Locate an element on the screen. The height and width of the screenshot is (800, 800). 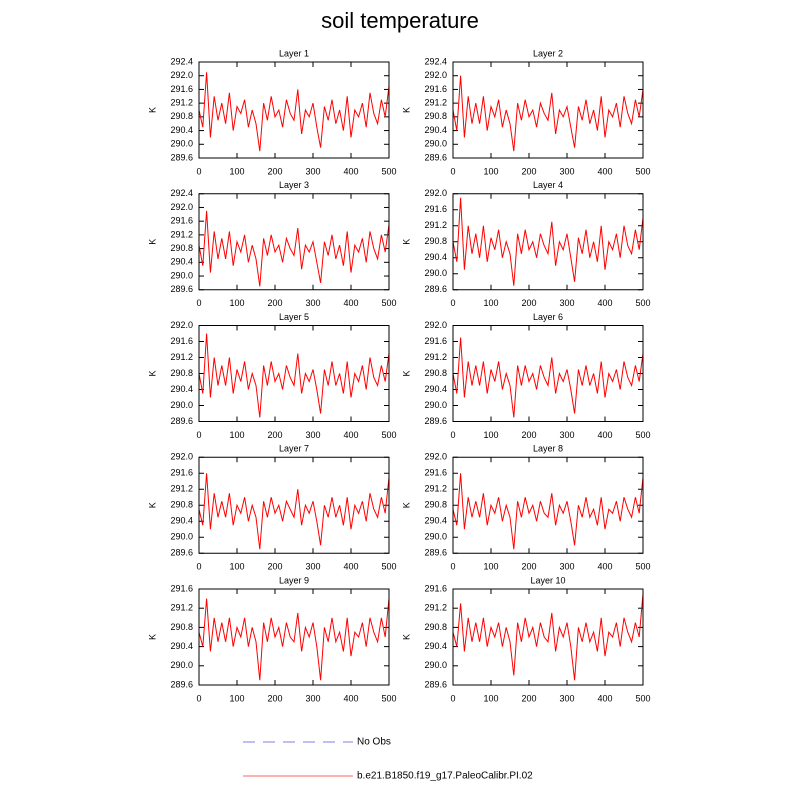
panel-title: Layer 5 is located at coordinates (294, 317).